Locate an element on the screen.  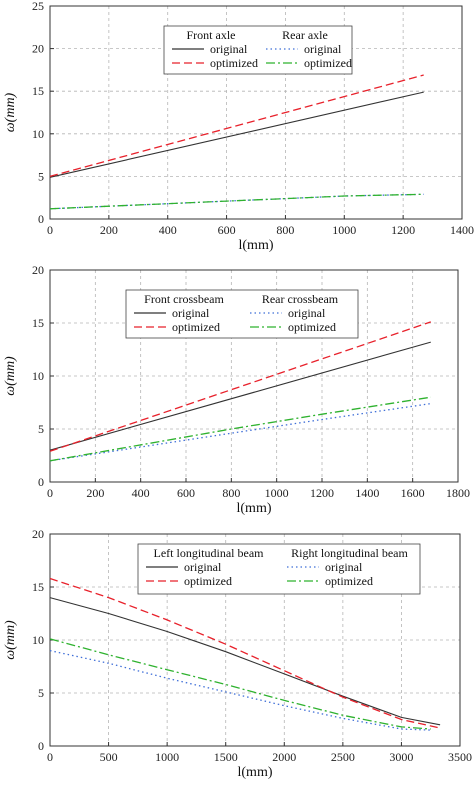
y-axis-label-3: ω(mm) is located at coordinates (10, 640).